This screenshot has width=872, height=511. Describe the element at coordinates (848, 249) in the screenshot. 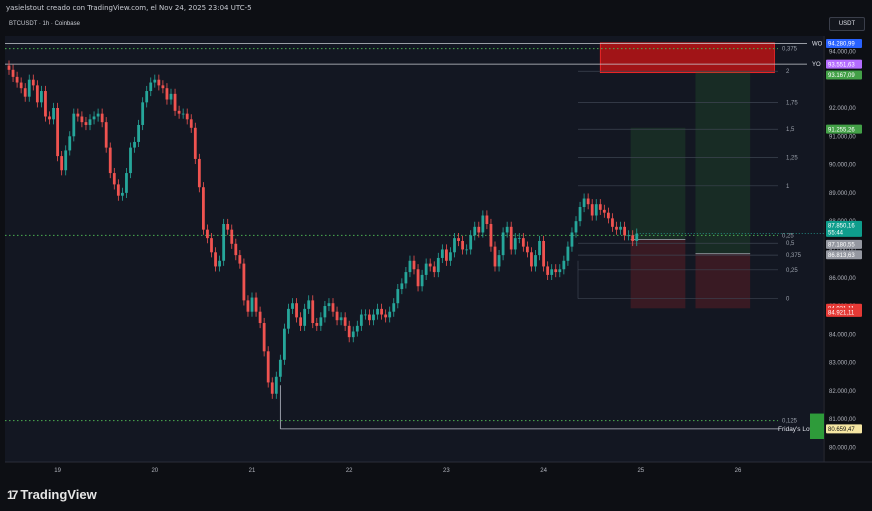

I see `price-axis-panel` at that location.